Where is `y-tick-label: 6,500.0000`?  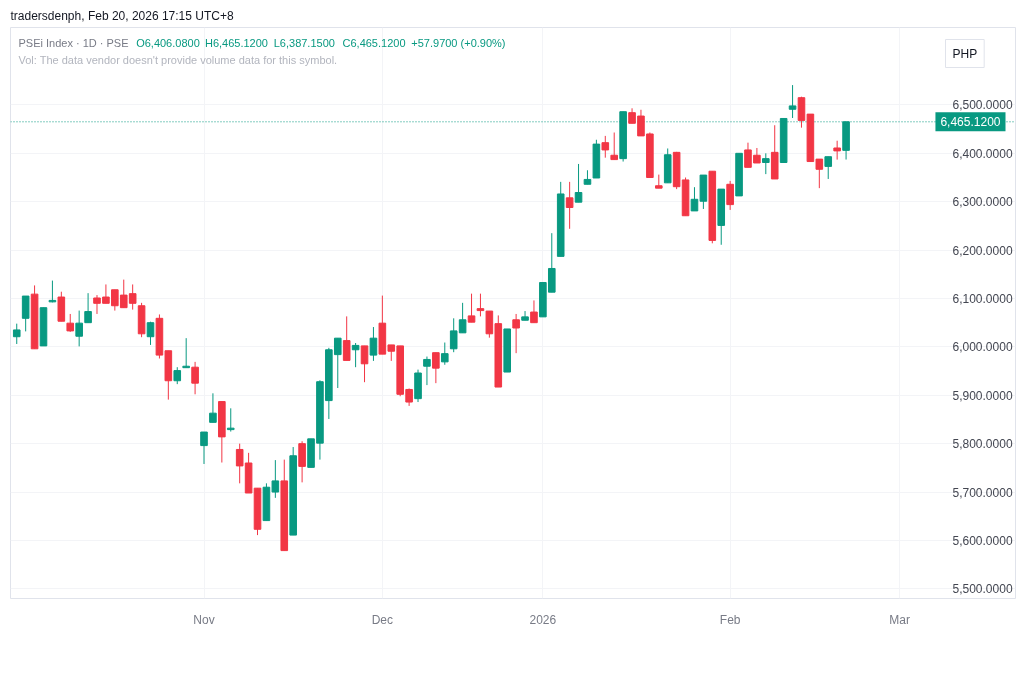 y-tick-label: 6,500.0000 is located at coordinates (982, 105).